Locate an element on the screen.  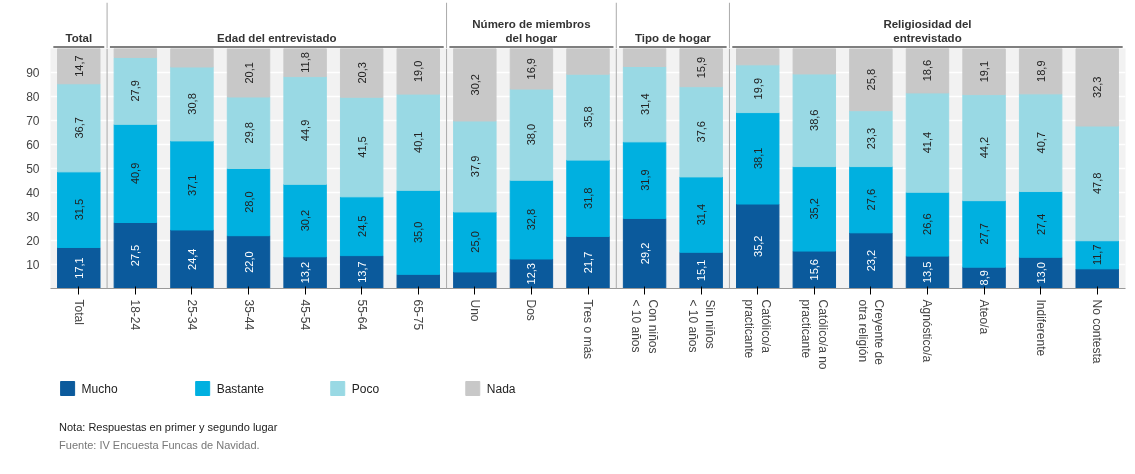
data-label: 31,5 is located at coordinates (78, 209).